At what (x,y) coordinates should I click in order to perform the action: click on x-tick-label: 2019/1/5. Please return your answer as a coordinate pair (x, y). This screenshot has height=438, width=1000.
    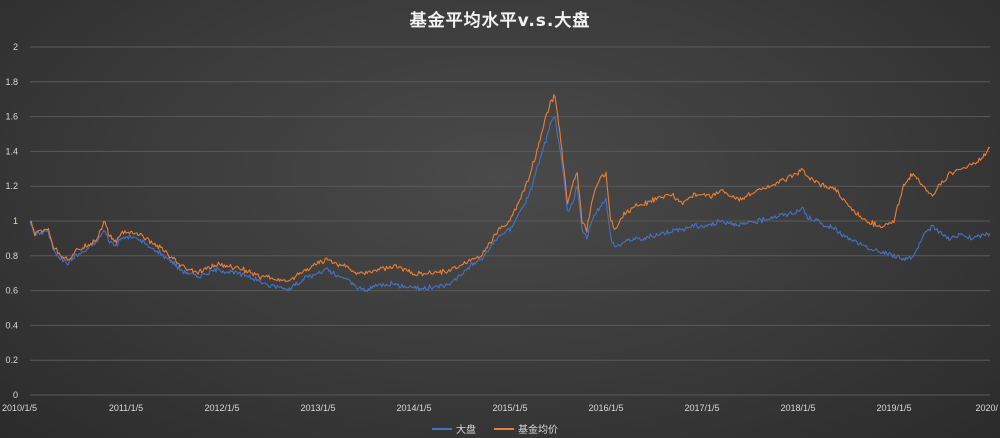
    Looking at the image, I should click on (893, 408).